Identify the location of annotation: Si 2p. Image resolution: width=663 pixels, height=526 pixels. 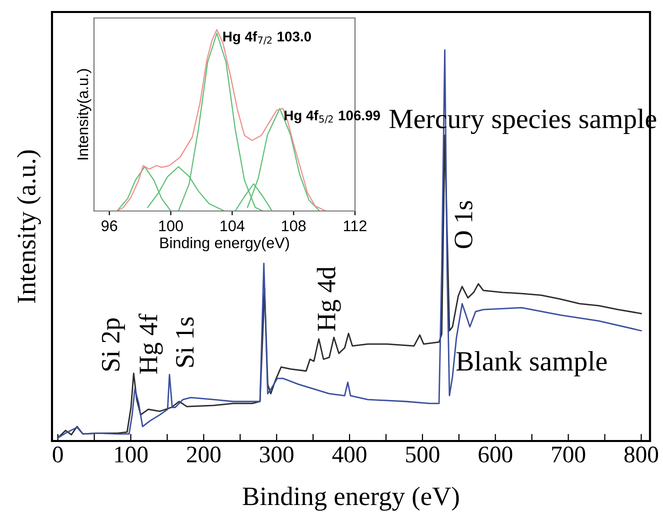
(113, 344).